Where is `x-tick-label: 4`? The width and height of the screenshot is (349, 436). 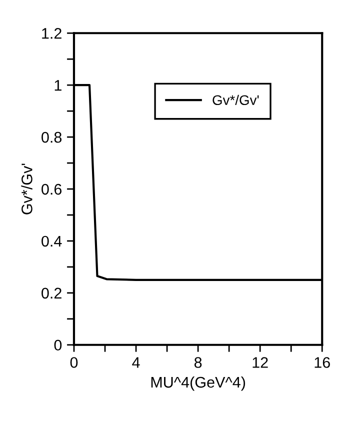
x-tick-label: 4 is located at coordinates (136, 362).